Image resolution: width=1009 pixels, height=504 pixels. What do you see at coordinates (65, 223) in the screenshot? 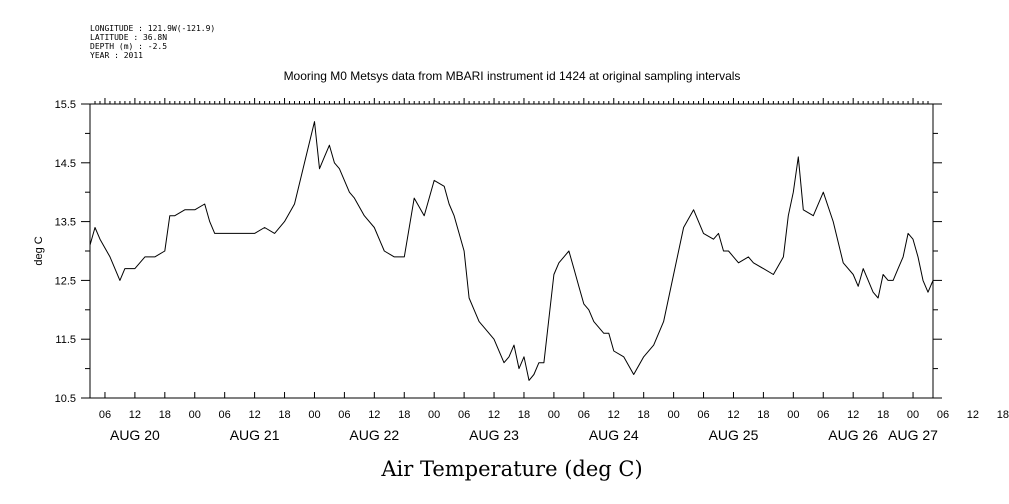
I see `y-tick-label: 13.5` at bounding box center [65, 223].